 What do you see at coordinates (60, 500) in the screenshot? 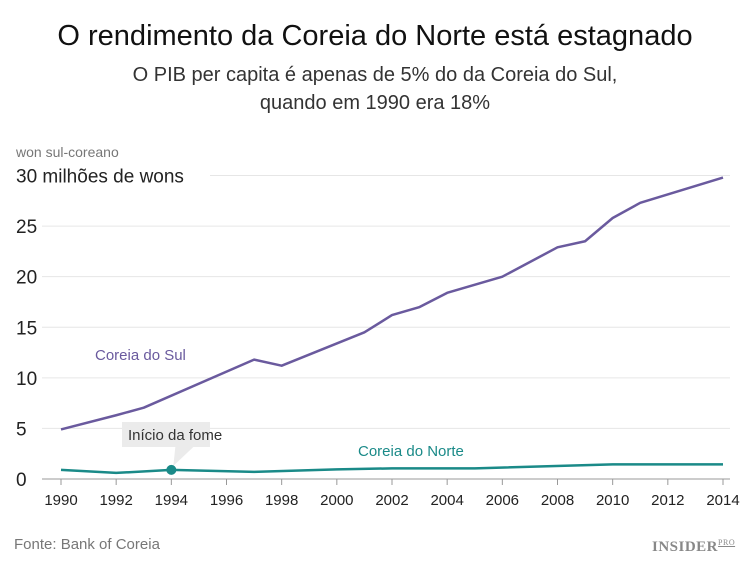
I see `x-tick-label: 1990` at bounding box center [60, 500].